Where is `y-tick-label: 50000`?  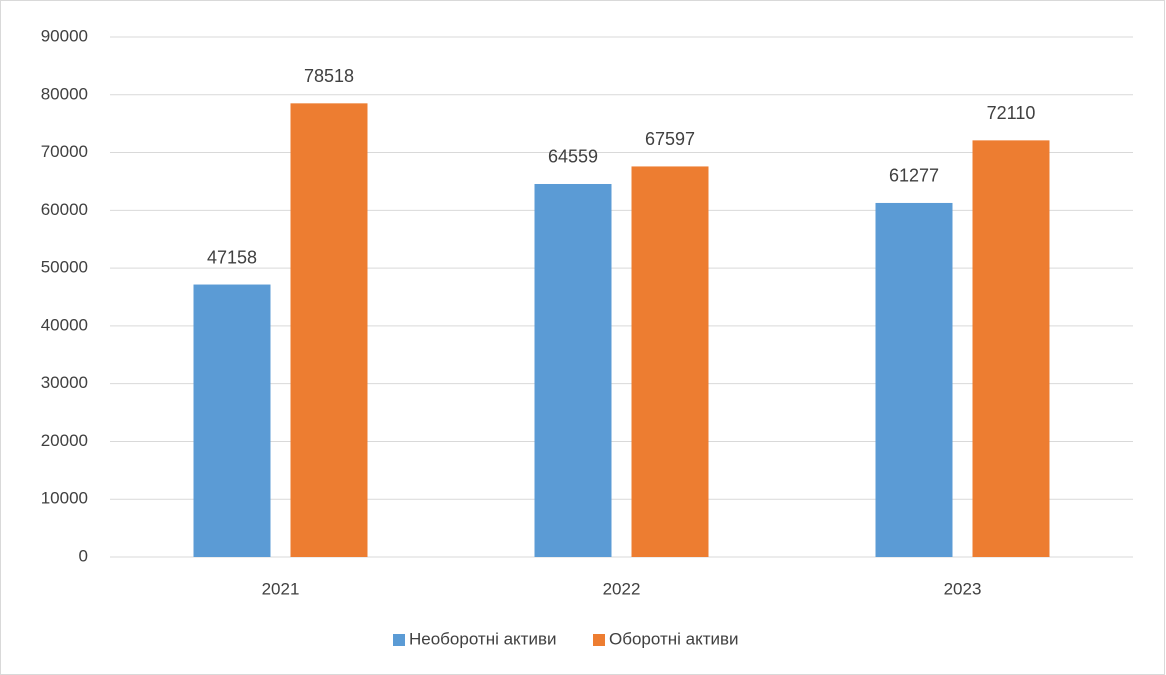
y-tick-label: 50000 is located at coordinates (64, 267).